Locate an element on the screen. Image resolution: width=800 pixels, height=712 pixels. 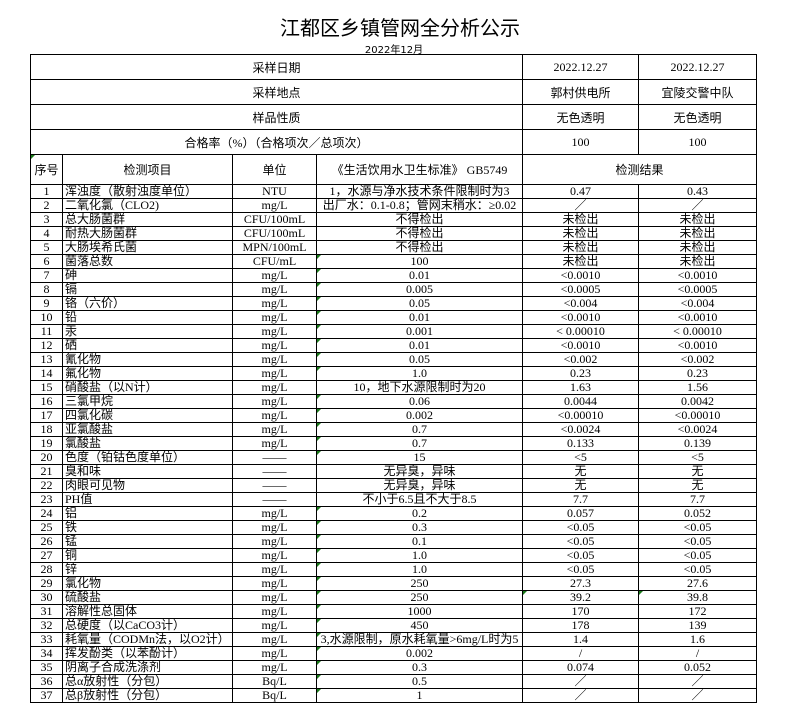
table-row: 35 阴离子合成洗涤剂 mg/L 0.3 0.074 0.052 is located at coordinates (394, 667).